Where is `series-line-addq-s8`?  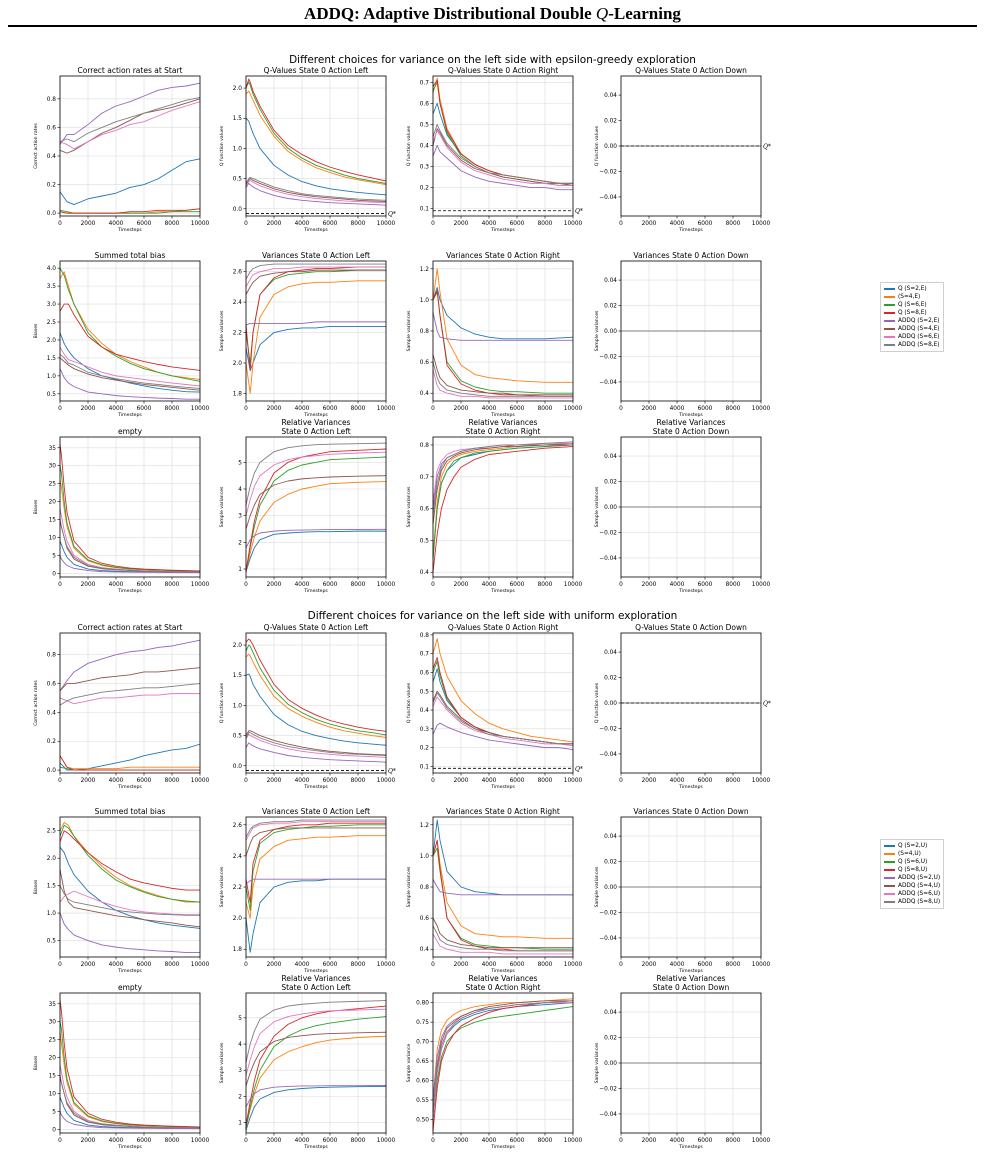 series-line-addq-s8 is located at coordinates (130, 694).